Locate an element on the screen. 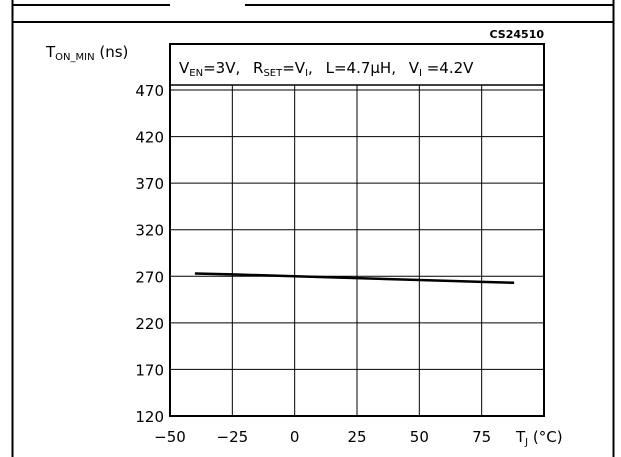 Image resolution: width=621 pixels, height=457 pixels. x-axis-unit: (°C) is located at coordinates (545, 437).